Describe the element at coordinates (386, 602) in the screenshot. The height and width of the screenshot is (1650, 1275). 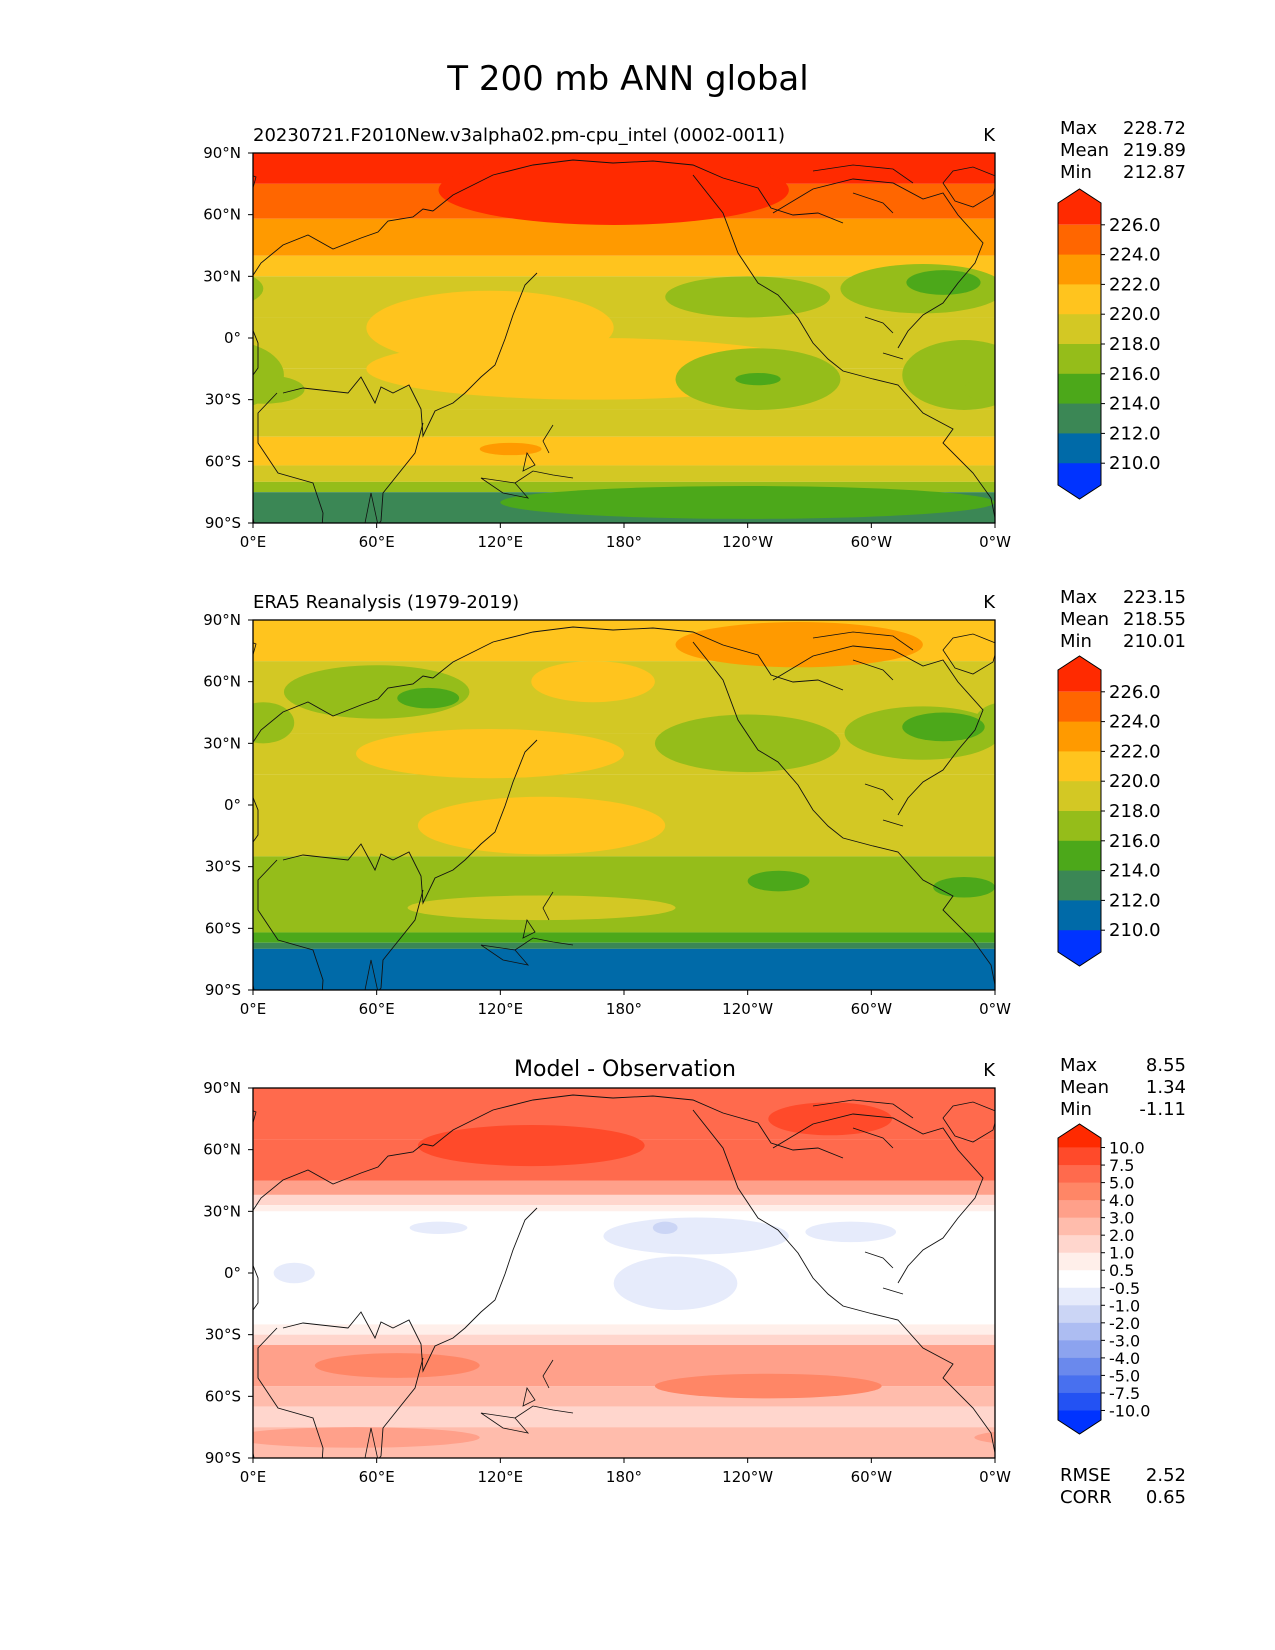
I see `obs-title: ERA5 Reanalysis (1979-2019)` at that location.